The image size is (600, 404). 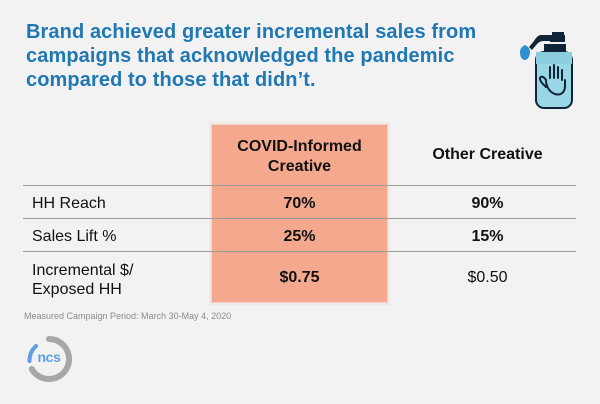 I want to click on cell-covid-hh-reach: 70%, so click(x=299, y=203).